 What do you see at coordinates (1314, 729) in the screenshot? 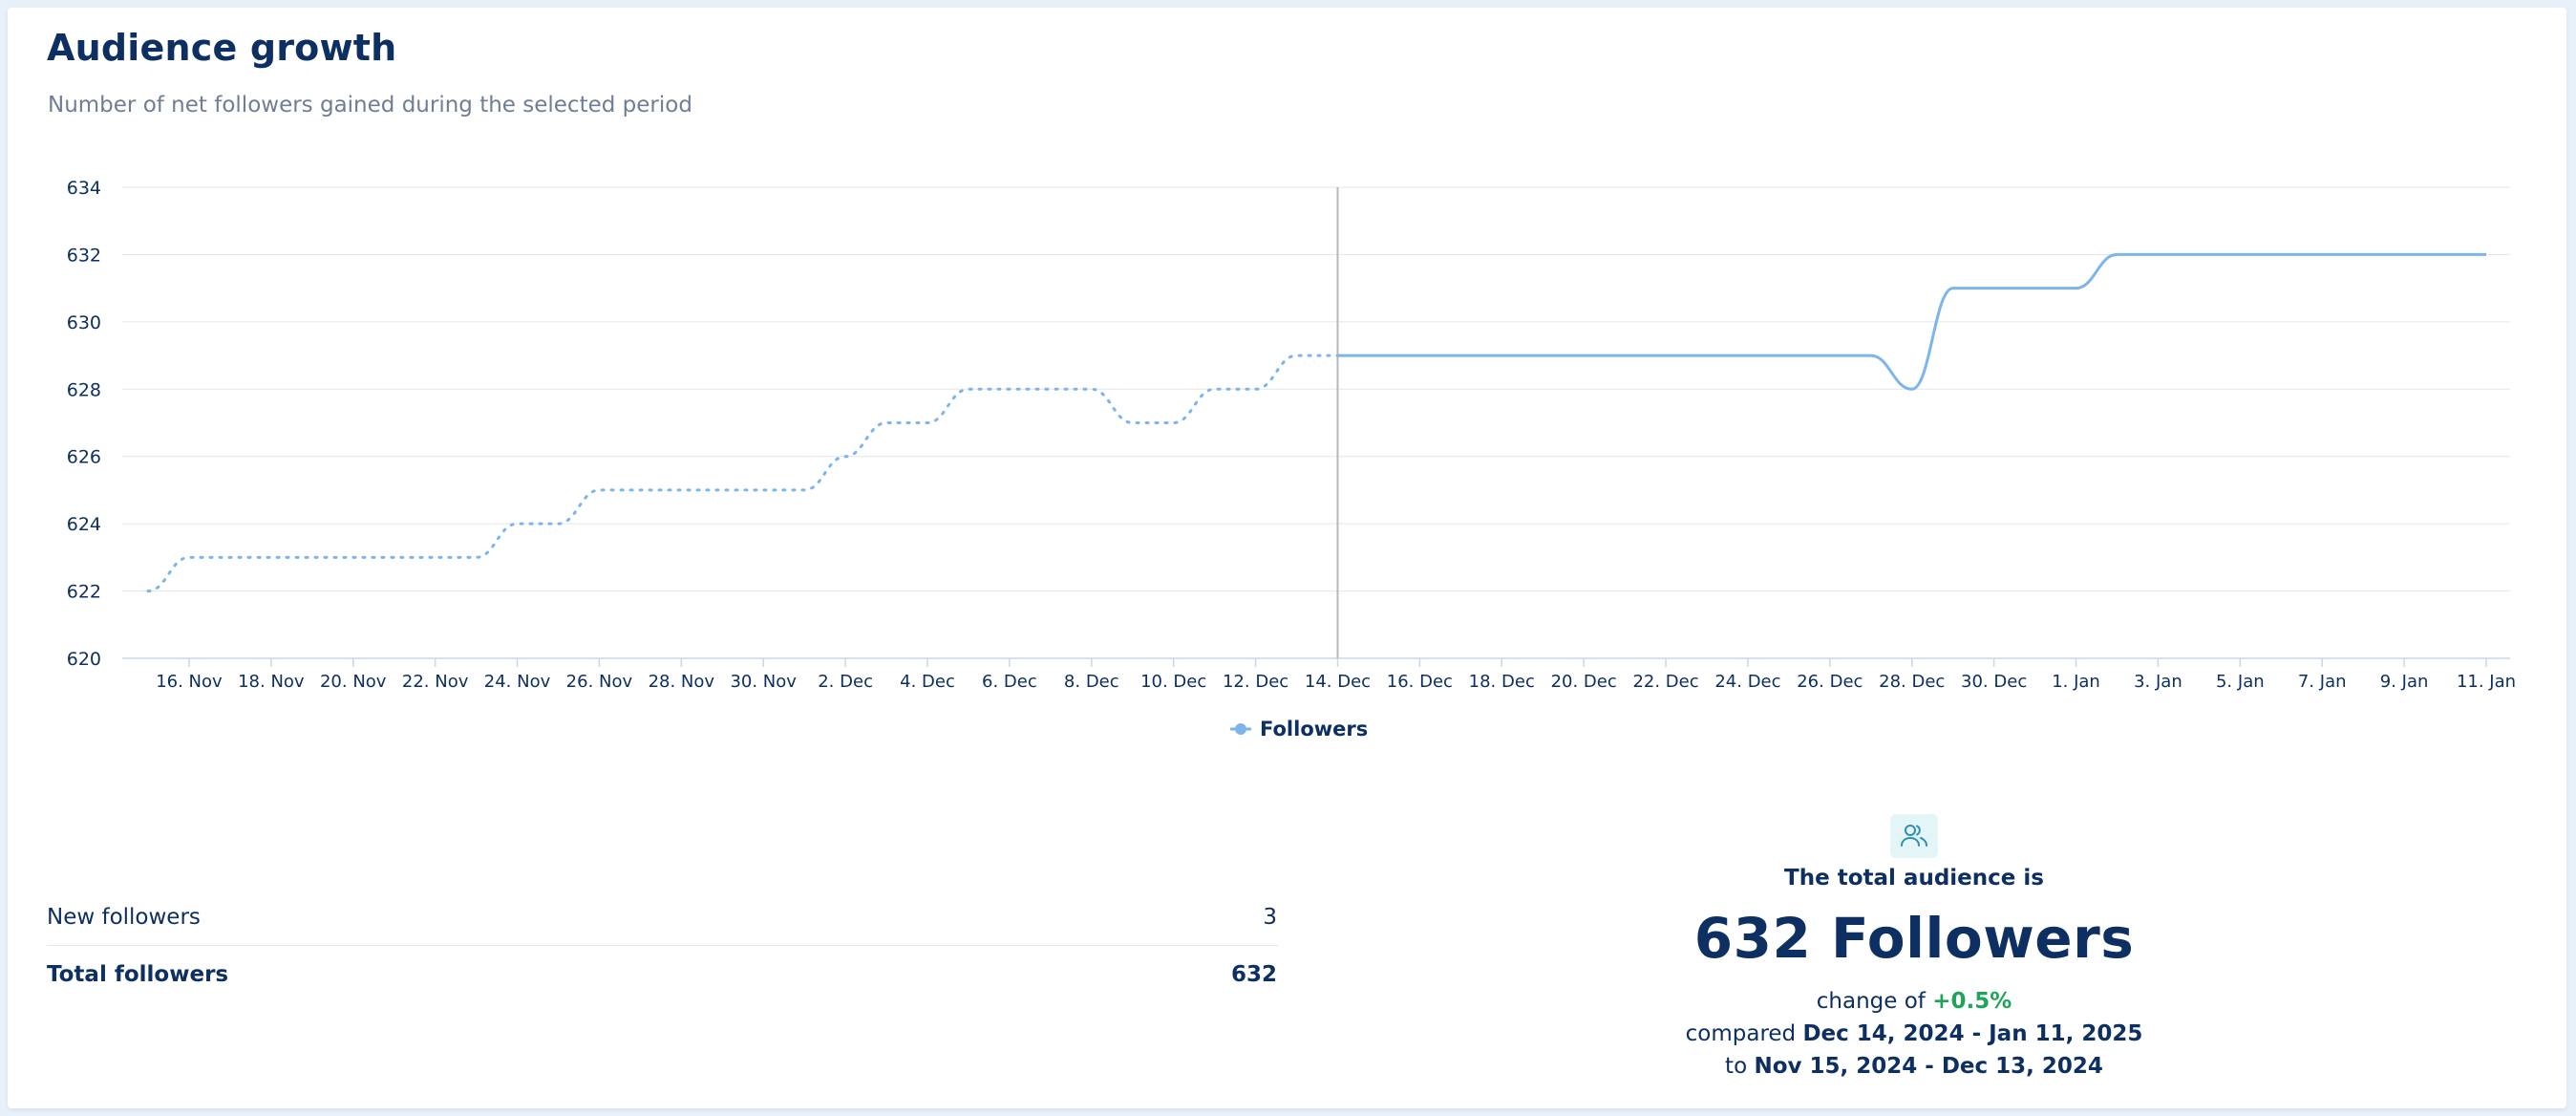
I see `legend-label-followers: Followers` at bounding box center [1314, 729].